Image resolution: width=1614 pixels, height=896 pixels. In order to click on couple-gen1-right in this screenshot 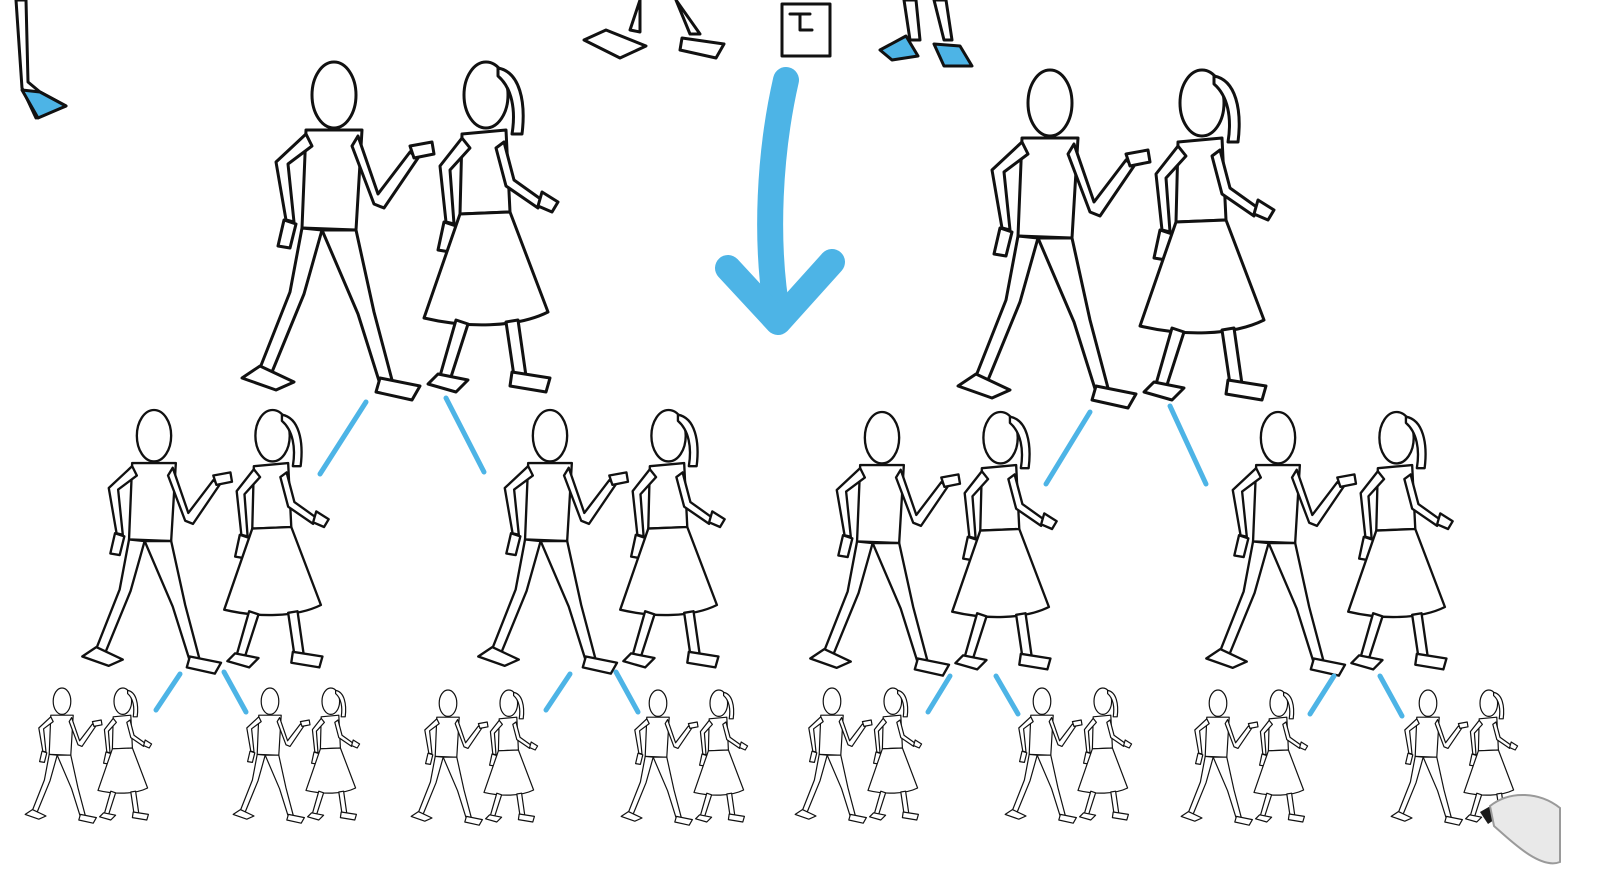, I will do `click(1116, 239)`.